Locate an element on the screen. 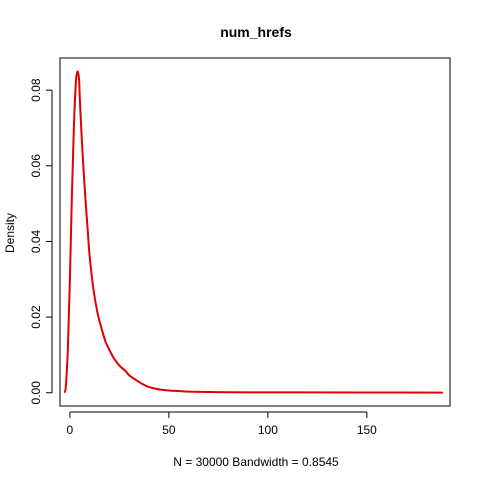  y-axis: 0.00 0.02 0.04 0.06 0.08 is located at coordinates (41, 241).